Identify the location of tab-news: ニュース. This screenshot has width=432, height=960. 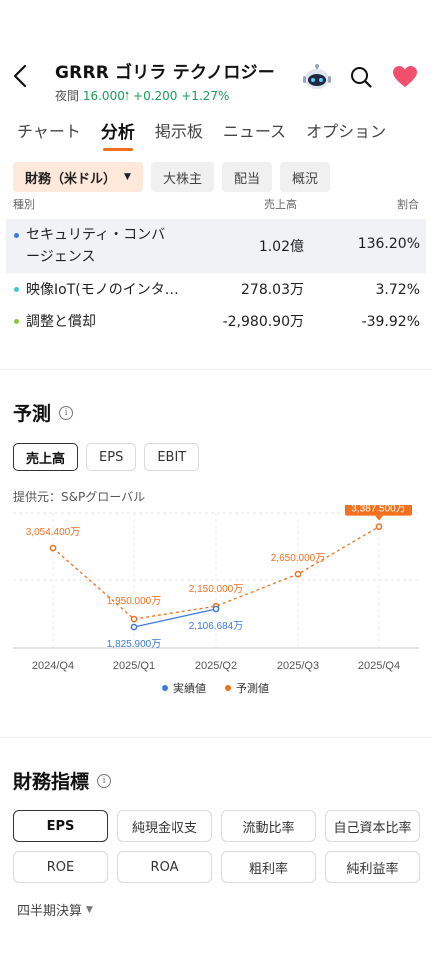
(254, 131).